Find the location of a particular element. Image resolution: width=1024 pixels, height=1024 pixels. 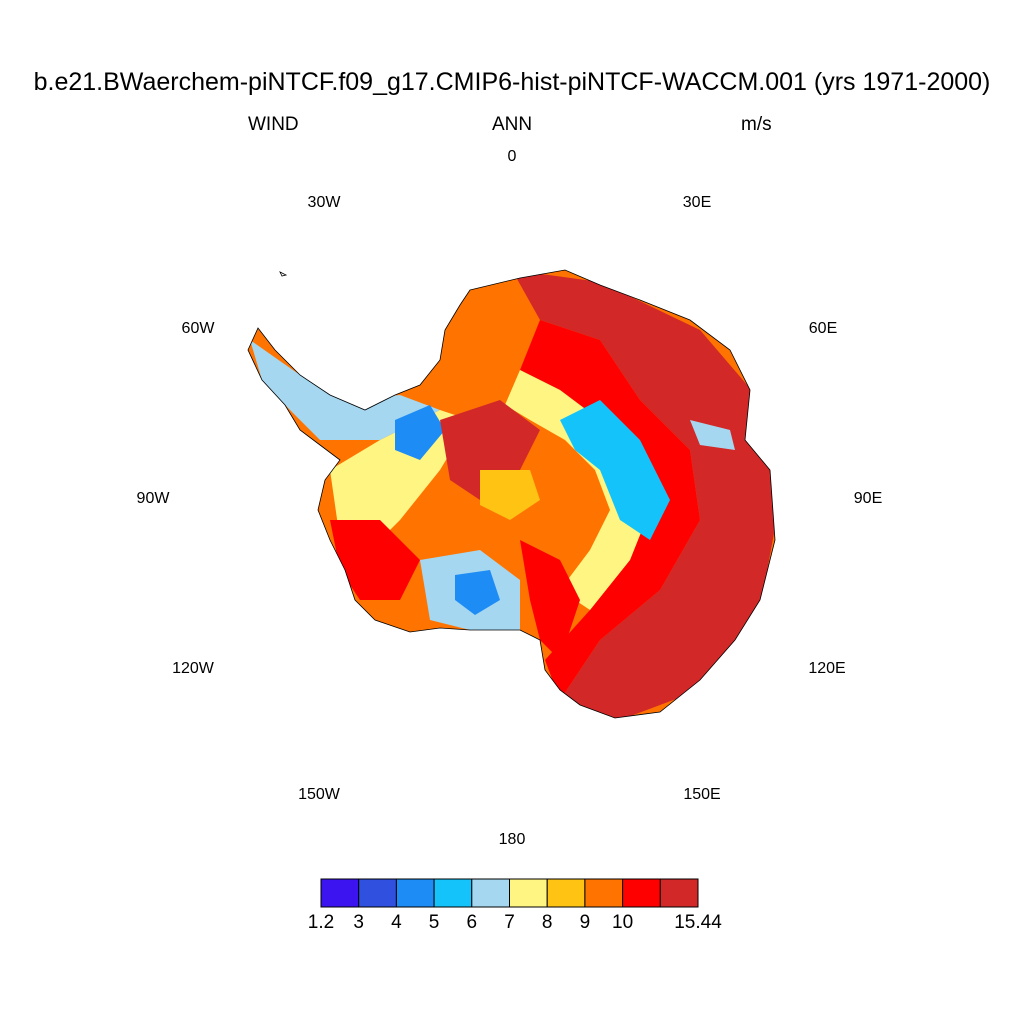

lon-label-30e: 30E is located at coordinates (697, 202).